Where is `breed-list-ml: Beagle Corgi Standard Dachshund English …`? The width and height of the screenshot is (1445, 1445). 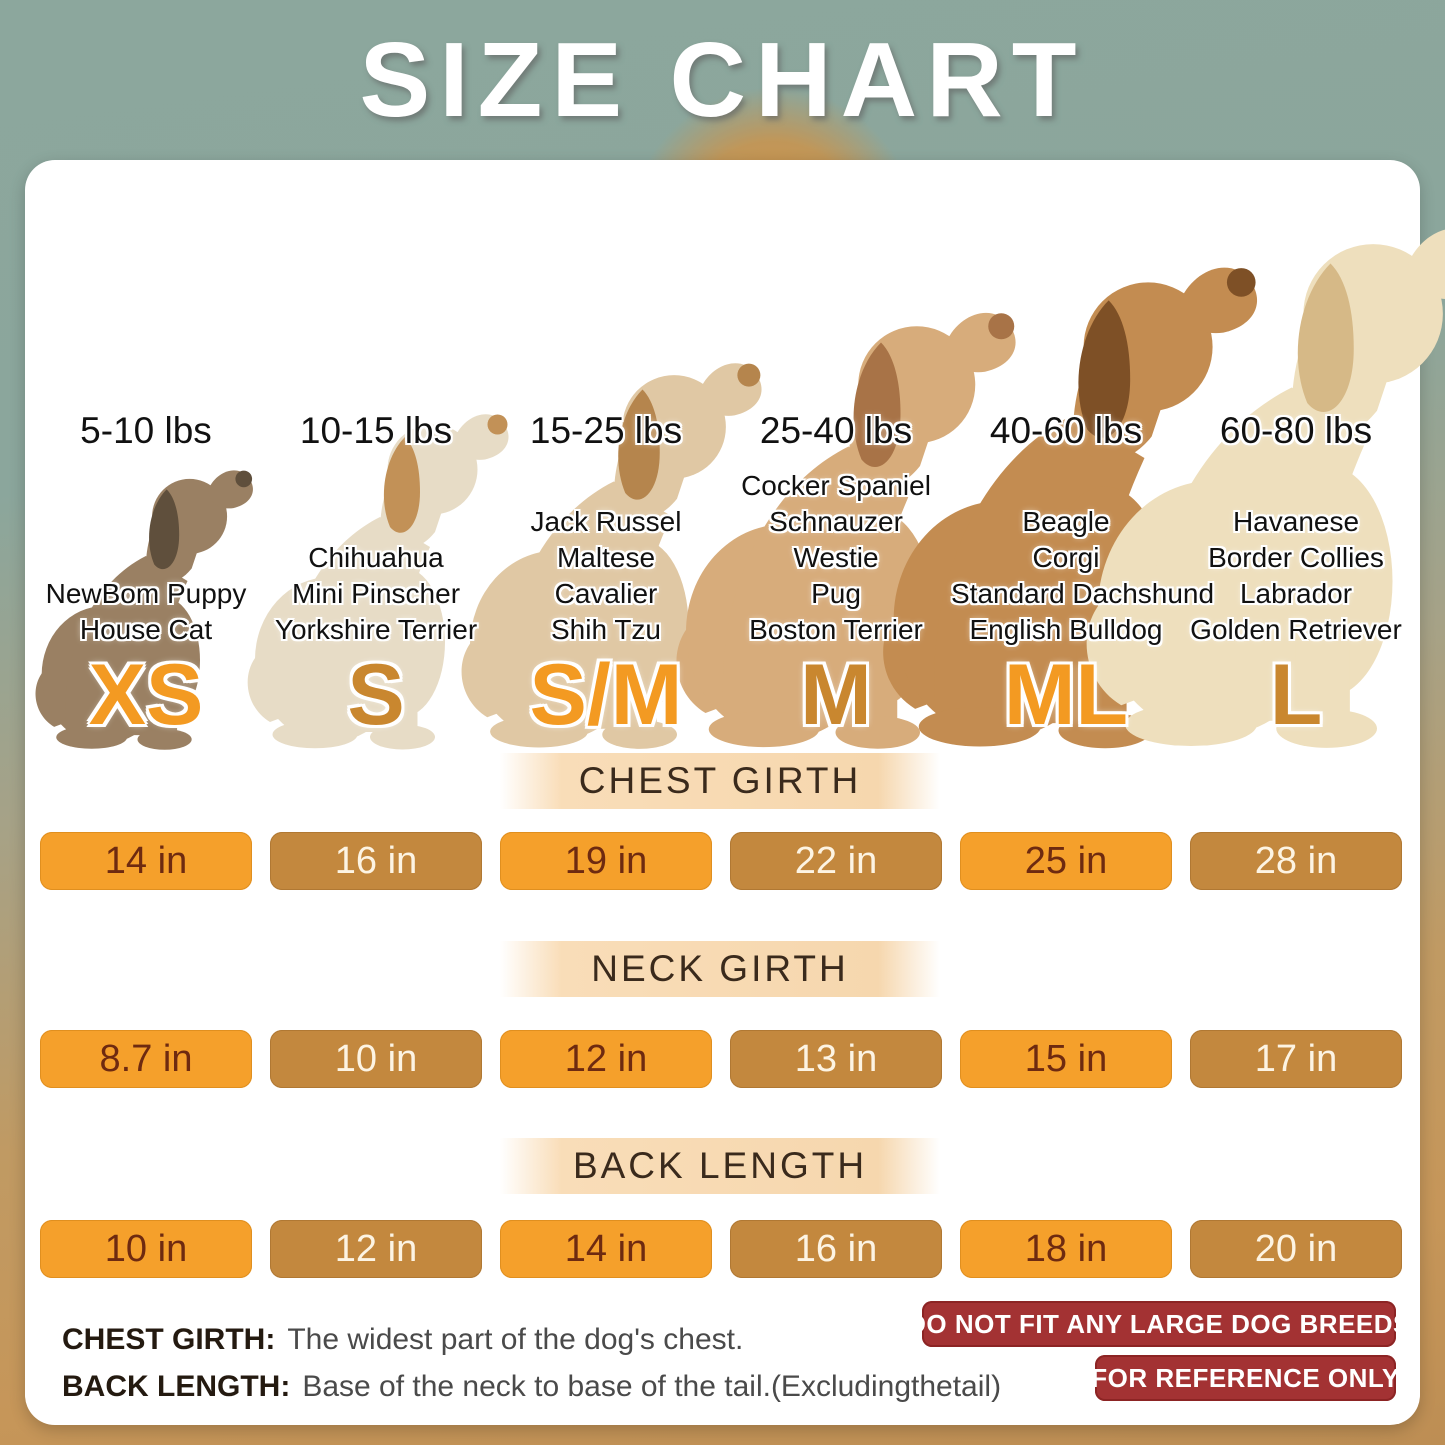 breed-list-ml: Beagle Corgi Standard Dachshund English … is located at coordinates (1083, 576).